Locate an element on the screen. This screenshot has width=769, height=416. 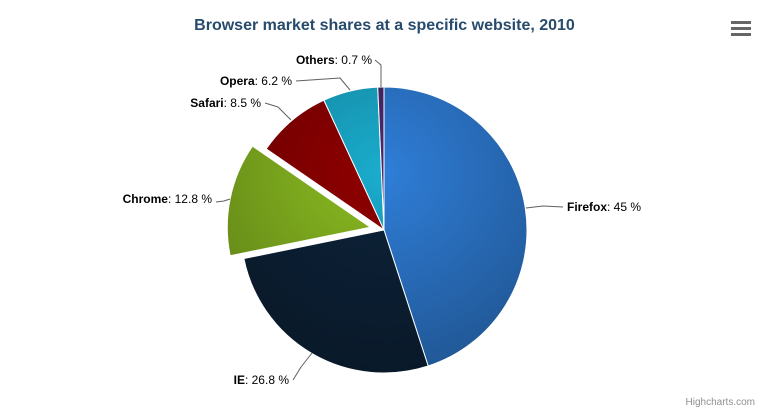
data-label-ie: IE: 26.8 % is located at coordinates (262, 380).